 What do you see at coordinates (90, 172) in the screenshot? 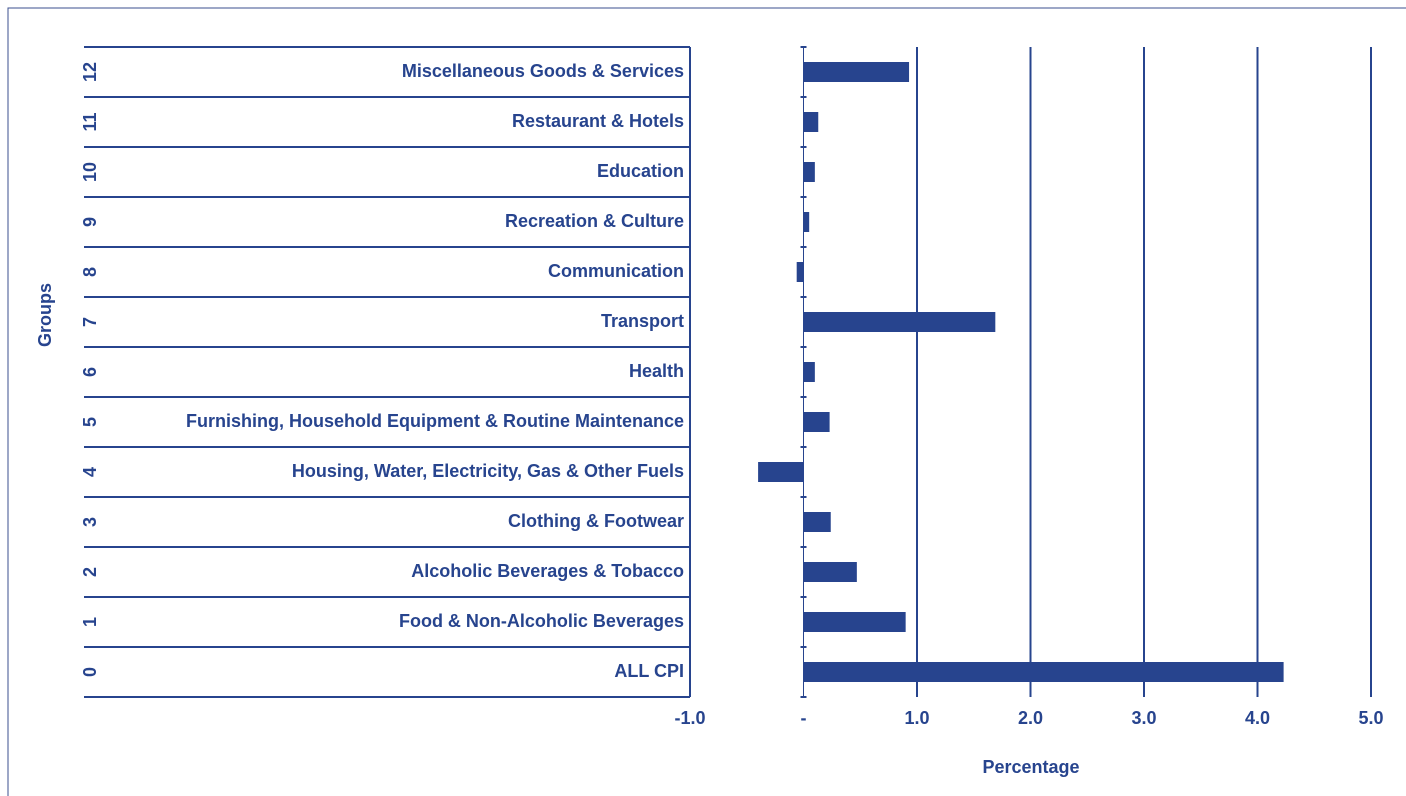
I see `group-number: 10` at bounding box center [90, 172].